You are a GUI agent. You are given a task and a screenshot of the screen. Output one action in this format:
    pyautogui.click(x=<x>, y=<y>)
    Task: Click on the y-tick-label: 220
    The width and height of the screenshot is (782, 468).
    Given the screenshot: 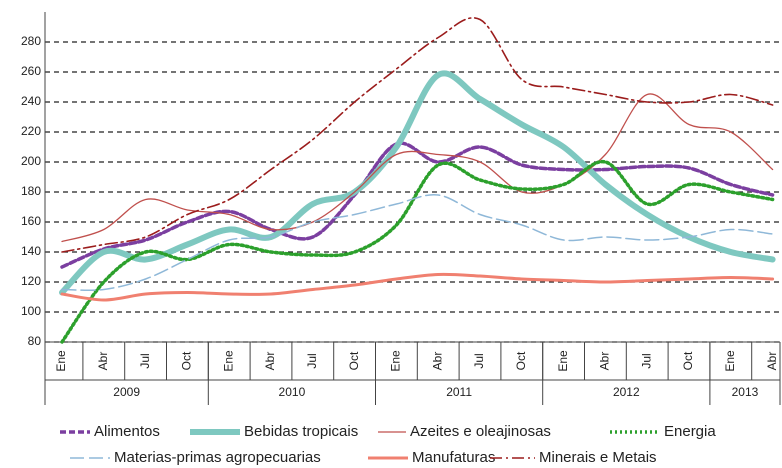 What is the action you would take?
    pyautogui.click(x=31, y=131)
    